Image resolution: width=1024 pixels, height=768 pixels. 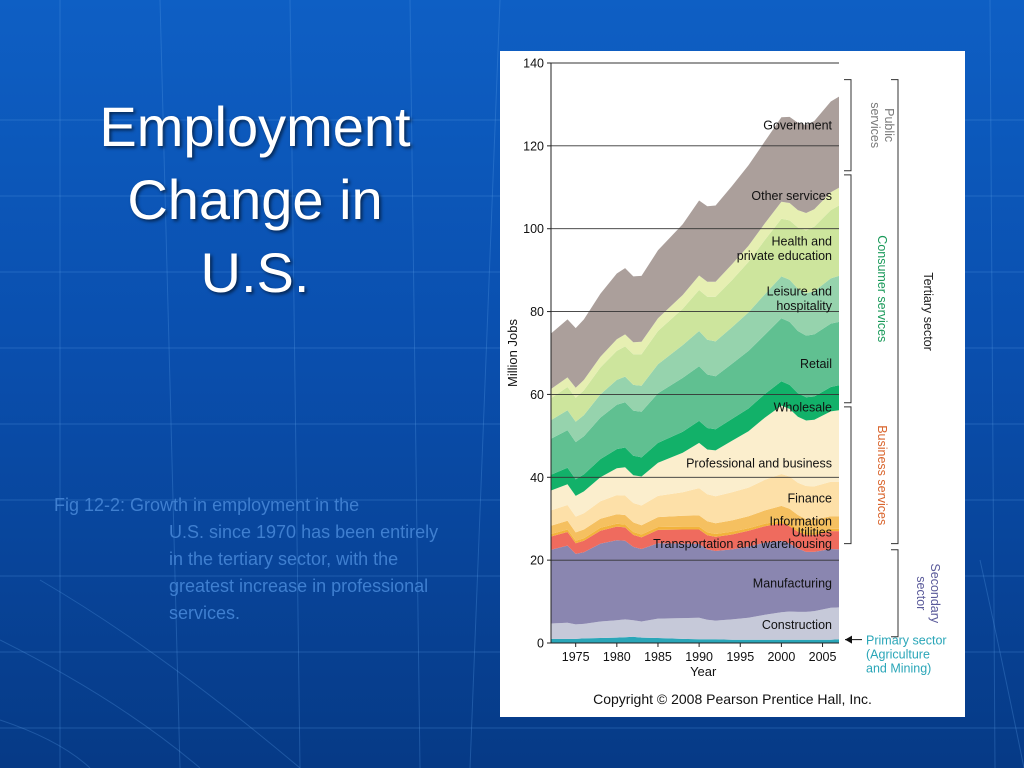 What do you see at coordinates (537, 561) in the screenshot?
I see `y-tick-label-20: 20` at bounding box center [537, 561].